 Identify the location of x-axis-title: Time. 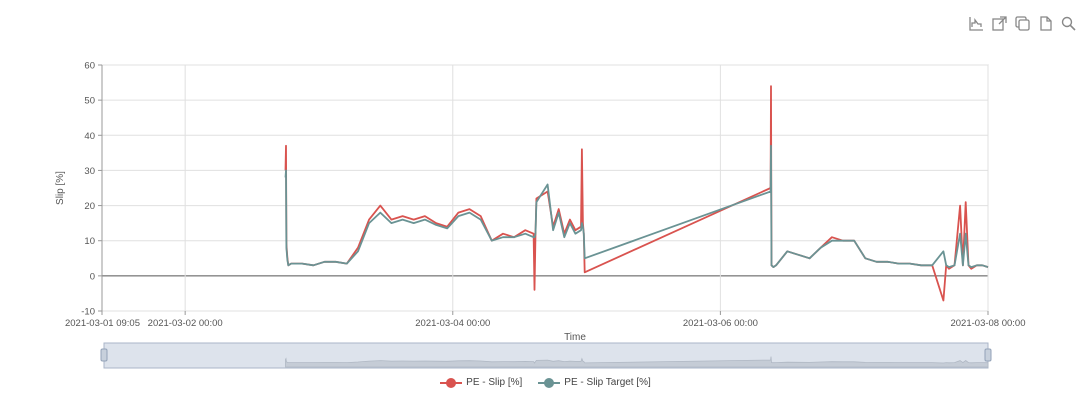
(575, 337).